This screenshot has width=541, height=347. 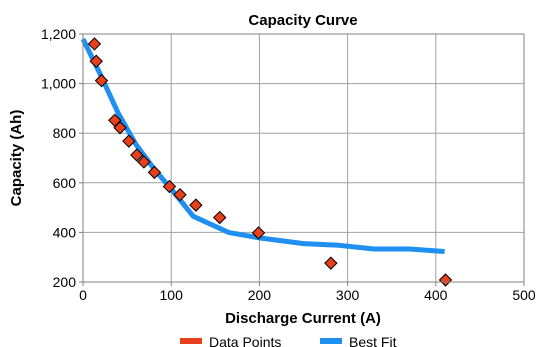 What do you see at coordinates (288, 340) in the screenshot?
I see `legend: Data Points Best Fit` at bounding box center [288, 340].